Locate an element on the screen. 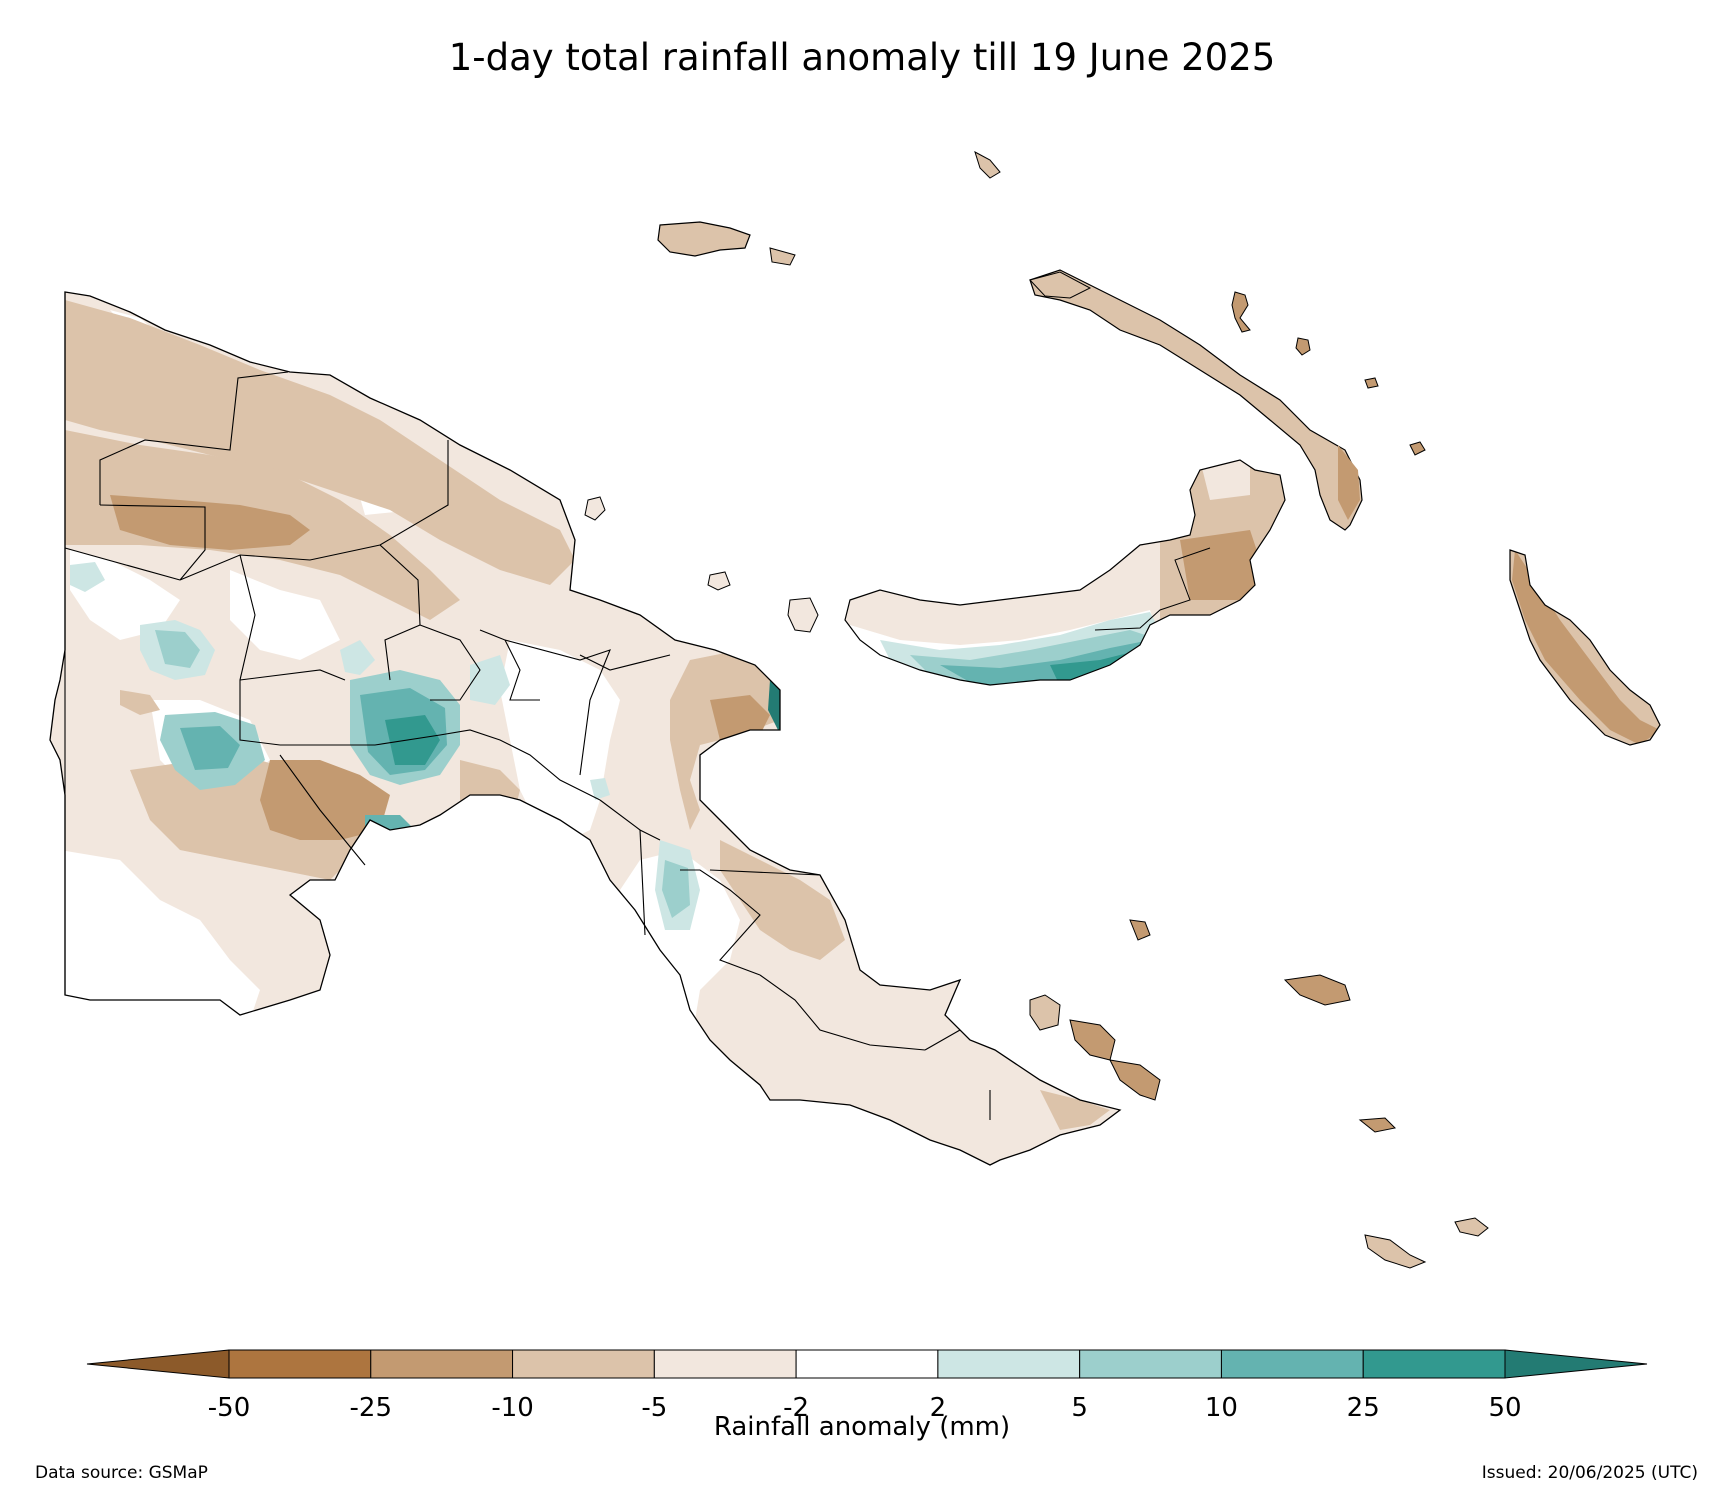  colorbar-tick-label: 5 is located at coordinates (1079, 1408).